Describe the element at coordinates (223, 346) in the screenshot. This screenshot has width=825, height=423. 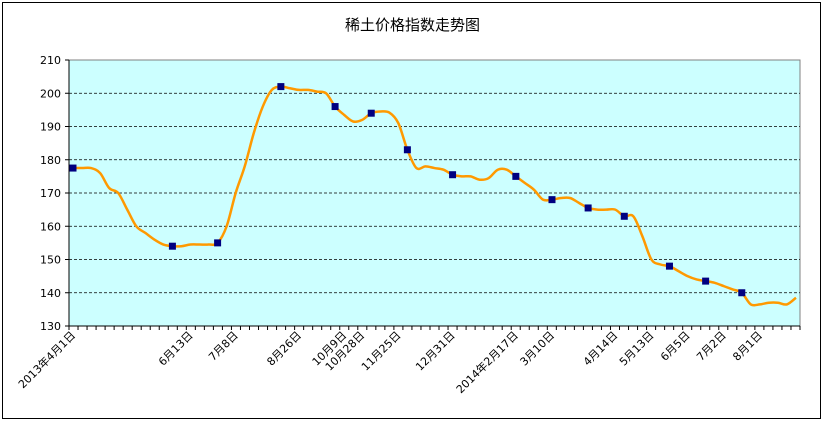
I see `x-tick-label: 7月8日` at that location.